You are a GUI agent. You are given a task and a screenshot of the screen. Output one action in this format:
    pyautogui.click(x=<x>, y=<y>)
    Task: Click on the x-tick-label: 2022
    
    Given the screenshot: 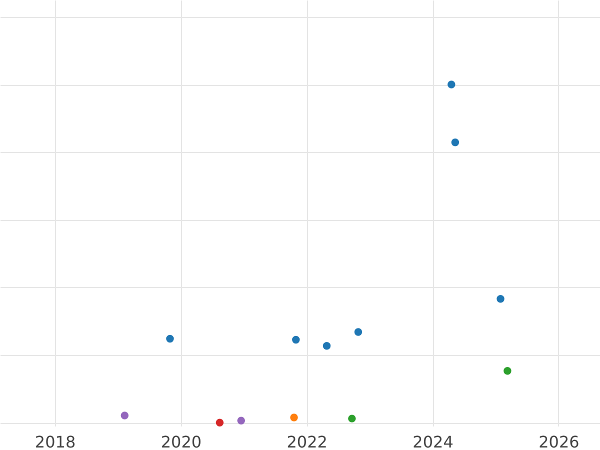 What is the action you would take?
    pyautogui.click(x=307, y=441)
    